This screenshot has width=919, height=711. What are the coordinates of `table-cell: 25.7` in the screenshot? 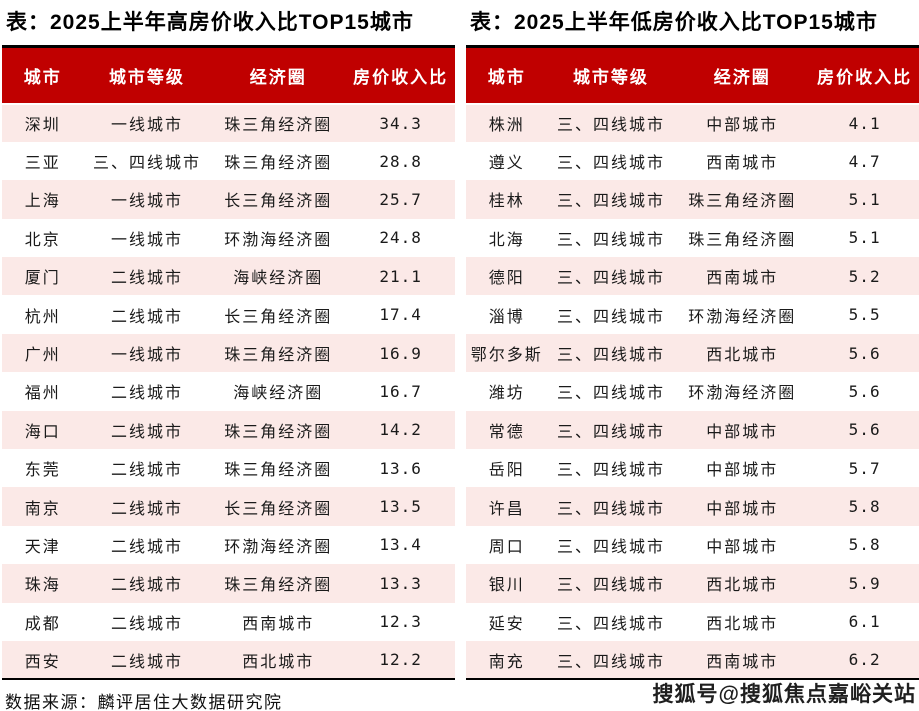 It's located at (400, 199).